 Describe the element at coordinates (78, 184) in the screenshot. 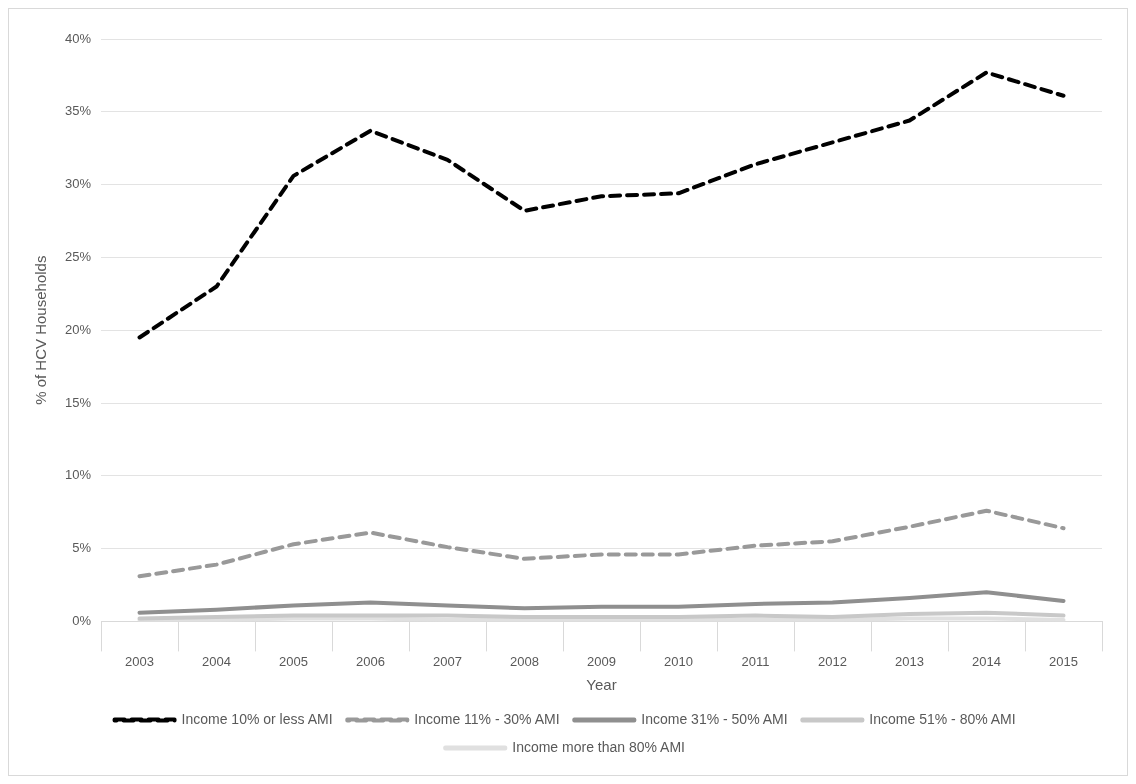

I see `y-tick-label: 30%` at that location.